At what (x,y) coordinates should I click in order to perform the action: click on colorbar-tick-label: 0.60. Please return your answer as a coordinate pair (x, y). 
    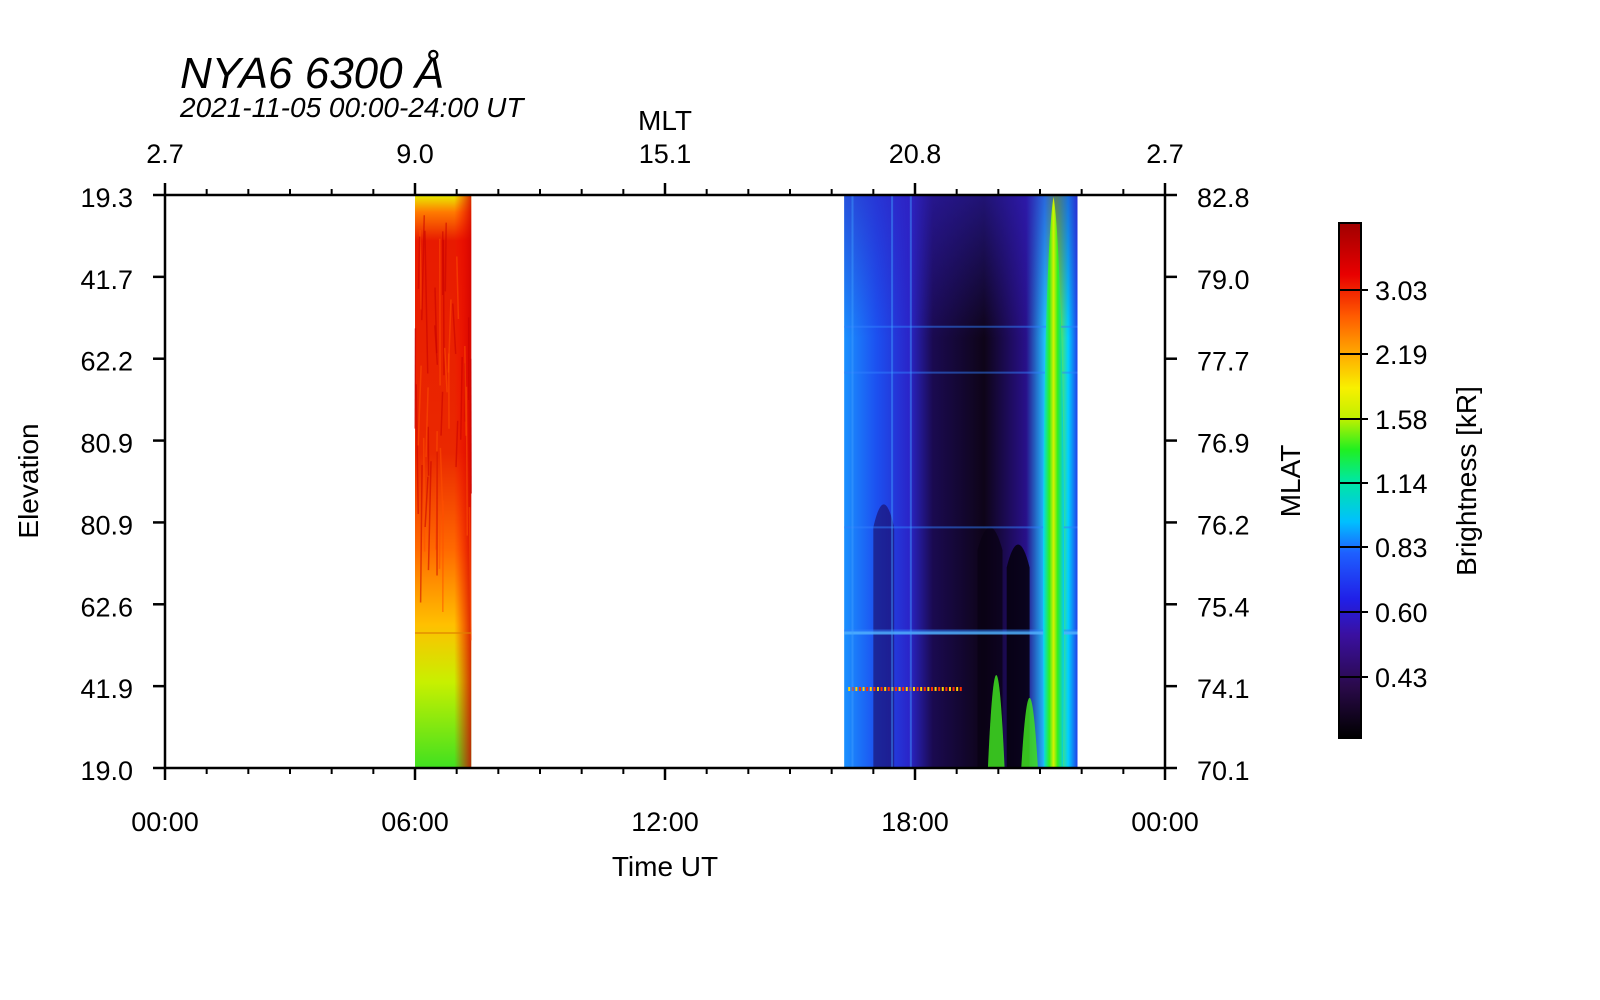
    Looking at the image, I should click on (1401, 613).